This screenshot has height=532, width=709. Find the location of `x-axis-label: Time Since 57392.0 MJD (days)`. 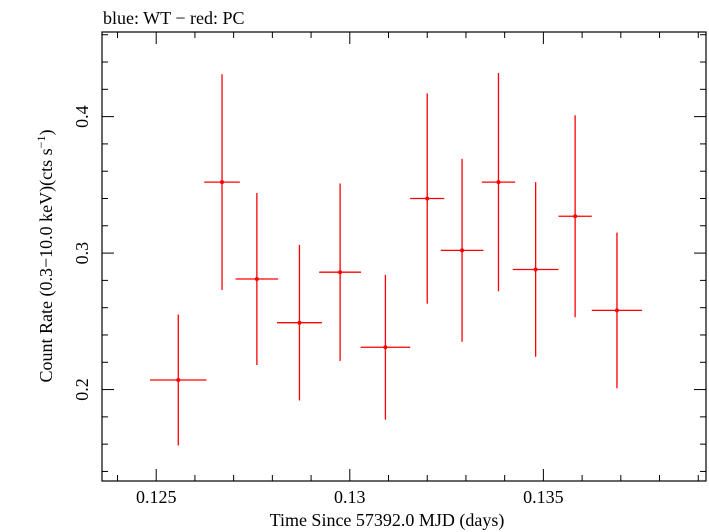

x-axis-label: Time Since 57392.0 MJD (days) is located at coordinates (387, 520).